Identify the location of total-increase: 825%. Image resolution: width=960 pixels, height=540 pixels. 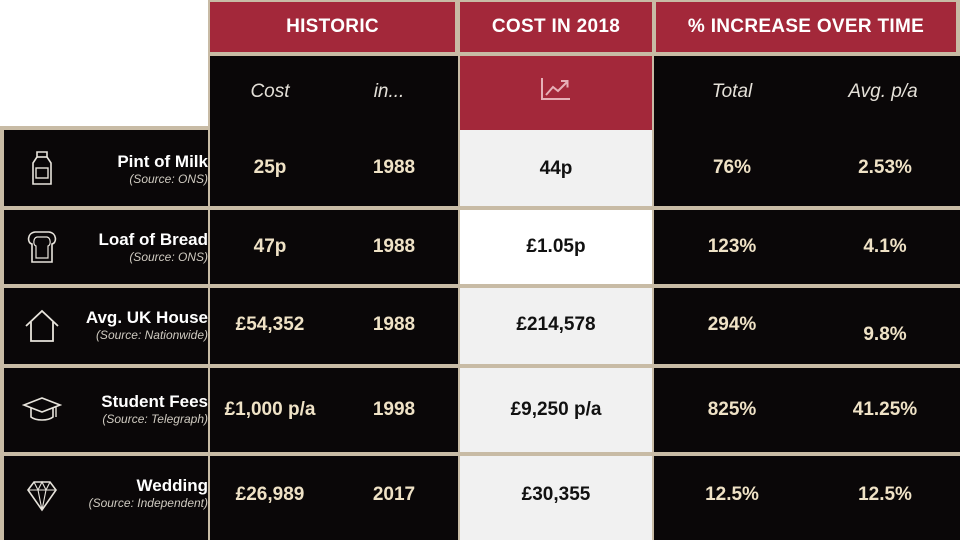
(732, 410).